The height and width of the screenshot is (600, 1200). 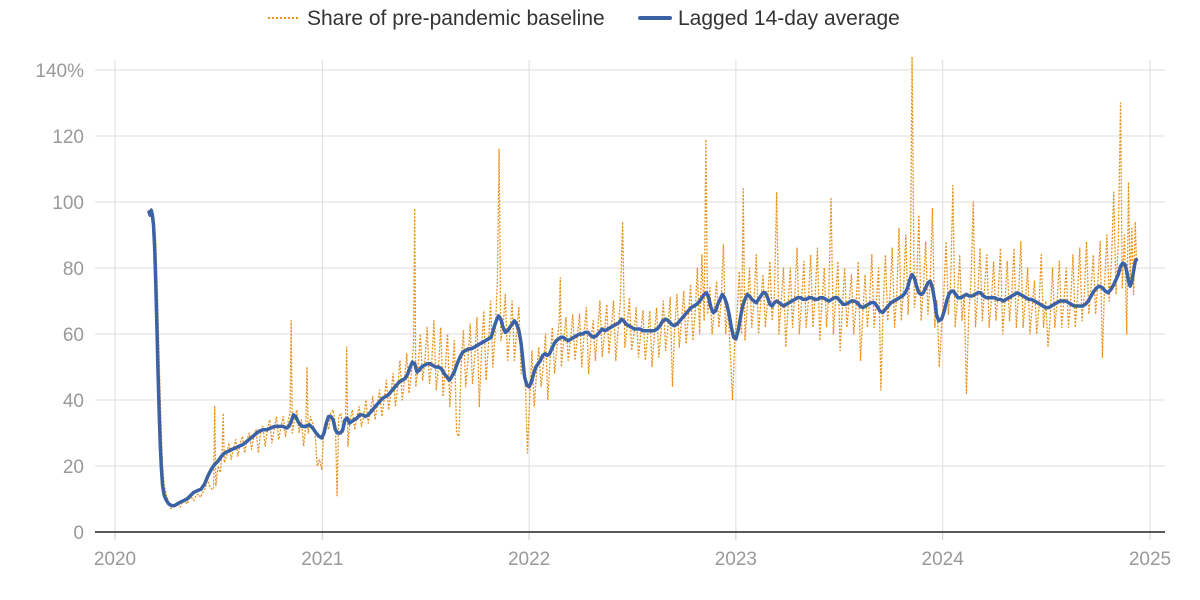 What do you see at coordinates (73, 467) in the screenshot?
I see `y-tick-label: 20` at bounding box center [73, 467].